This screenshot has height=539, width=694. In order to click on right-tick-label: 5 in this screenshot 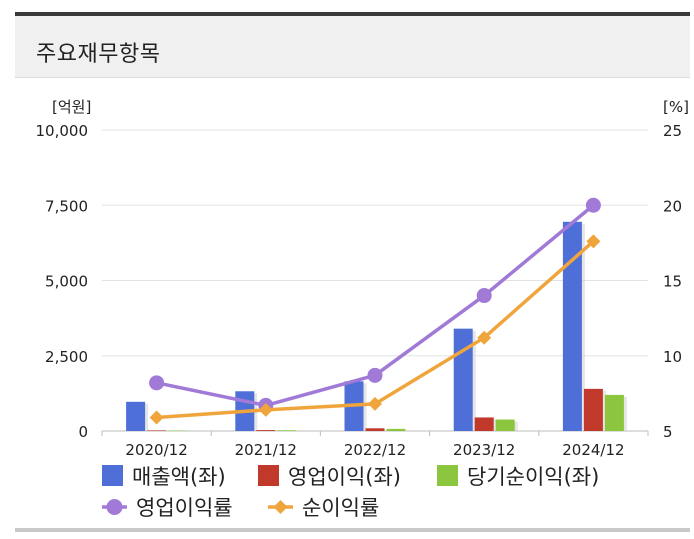, I will do `click(668, 432)`.